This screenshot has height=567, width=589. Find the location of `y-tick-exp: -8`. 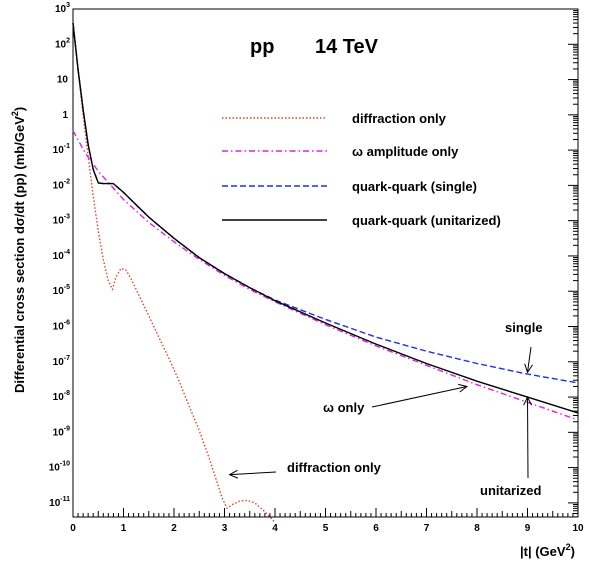

y-tick-exp: -8 is located at coordinates (67, 393).